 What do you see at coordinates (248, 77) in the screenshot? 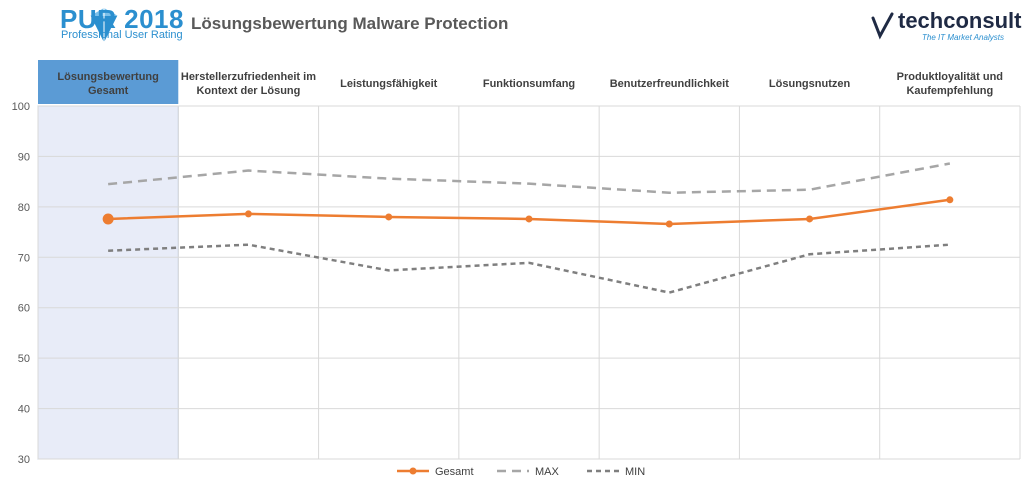
I see `category-label: Herstellerzufriedenheit im` at bounding box center [248, 77].